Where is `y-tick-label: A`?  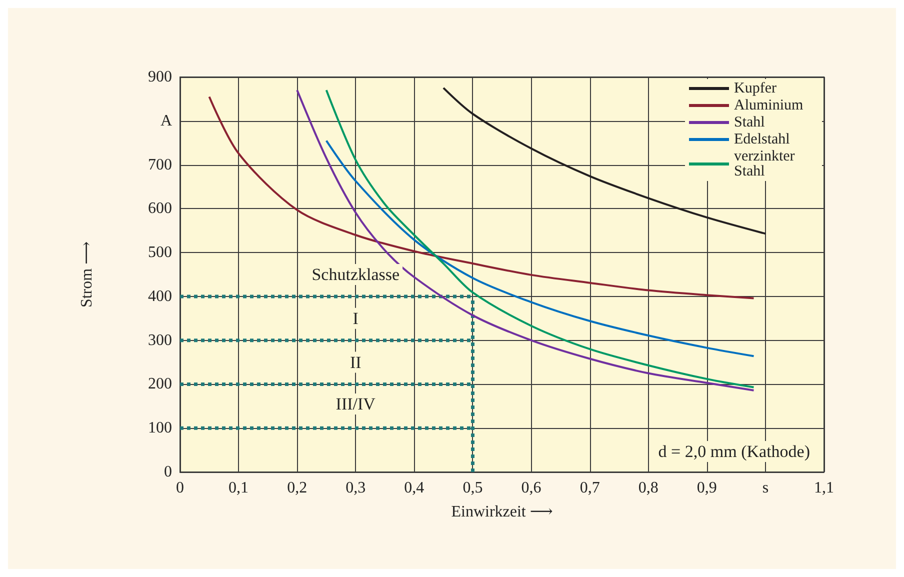 y-tick-label: A is located at coordinates (166, 121).